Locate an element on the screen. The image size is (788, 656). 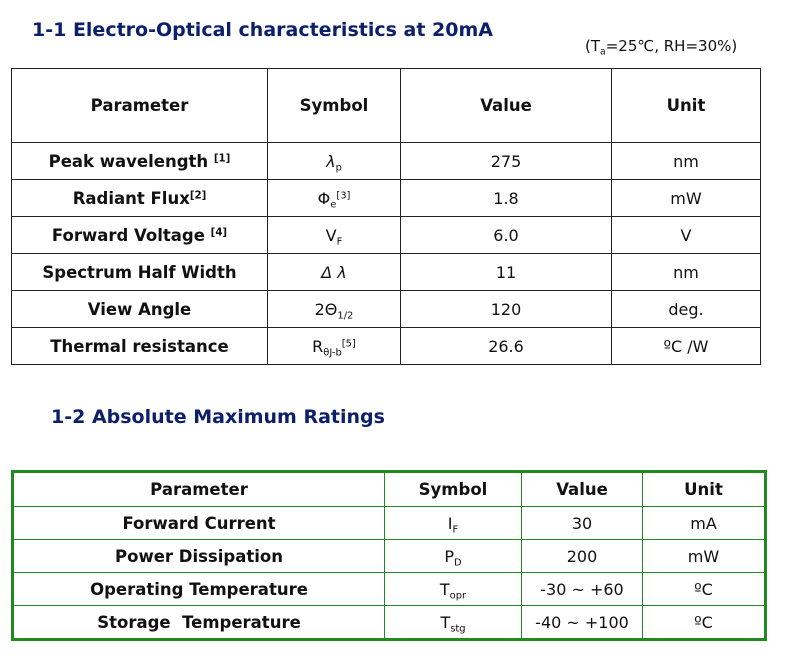
value-cell: 6.0 is located at coordinates (506, 235).